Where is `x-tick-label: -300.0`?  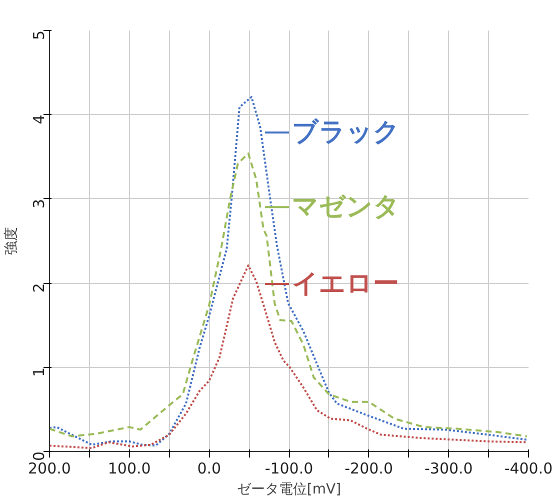
x-tick-label: -300.0 is located at coordinates (448, 469).